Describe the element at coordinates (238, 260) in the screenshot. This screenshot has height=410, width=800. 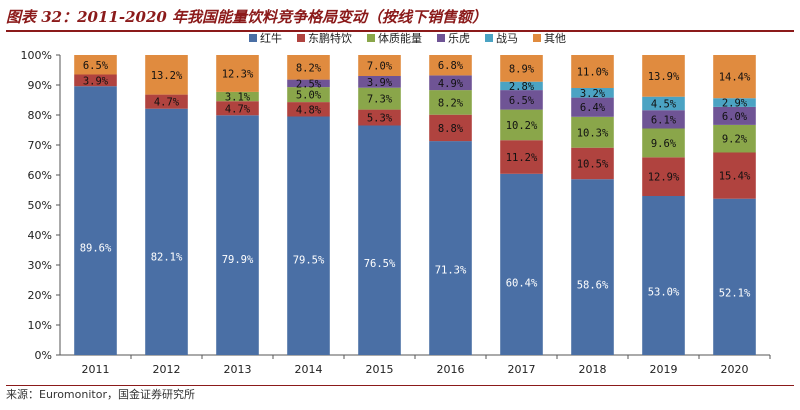
I see `data-label: 79.9%` at that location.